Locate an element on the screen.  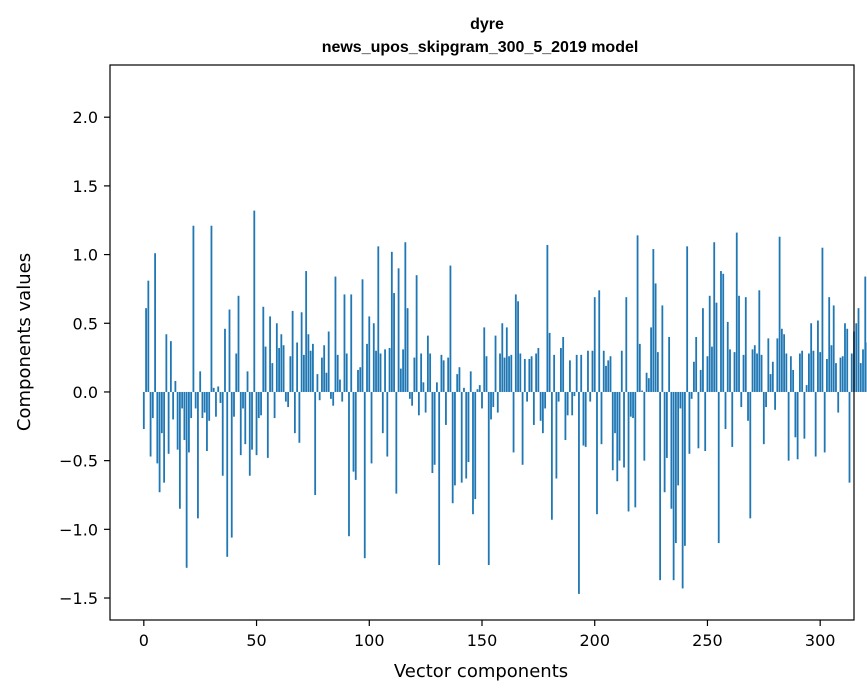
y-tick-label: 1.0 is located at coordinates (85, 255).